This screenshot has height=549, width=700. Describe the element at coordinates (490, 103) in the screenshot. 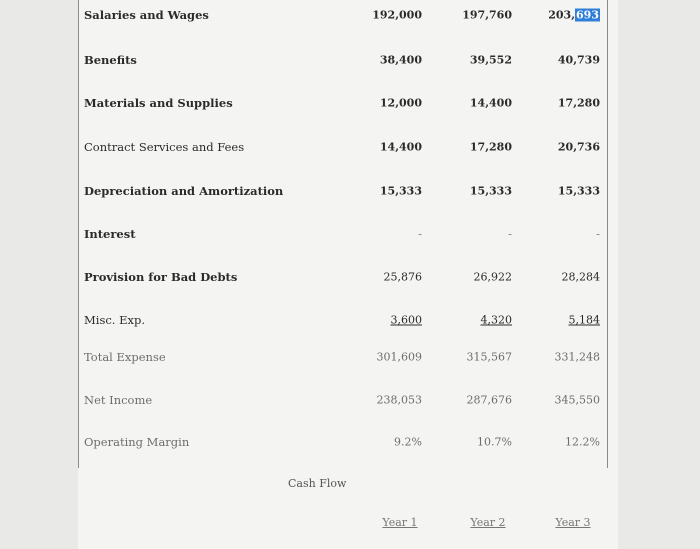

I see `year2-value: 14,400` at that location.